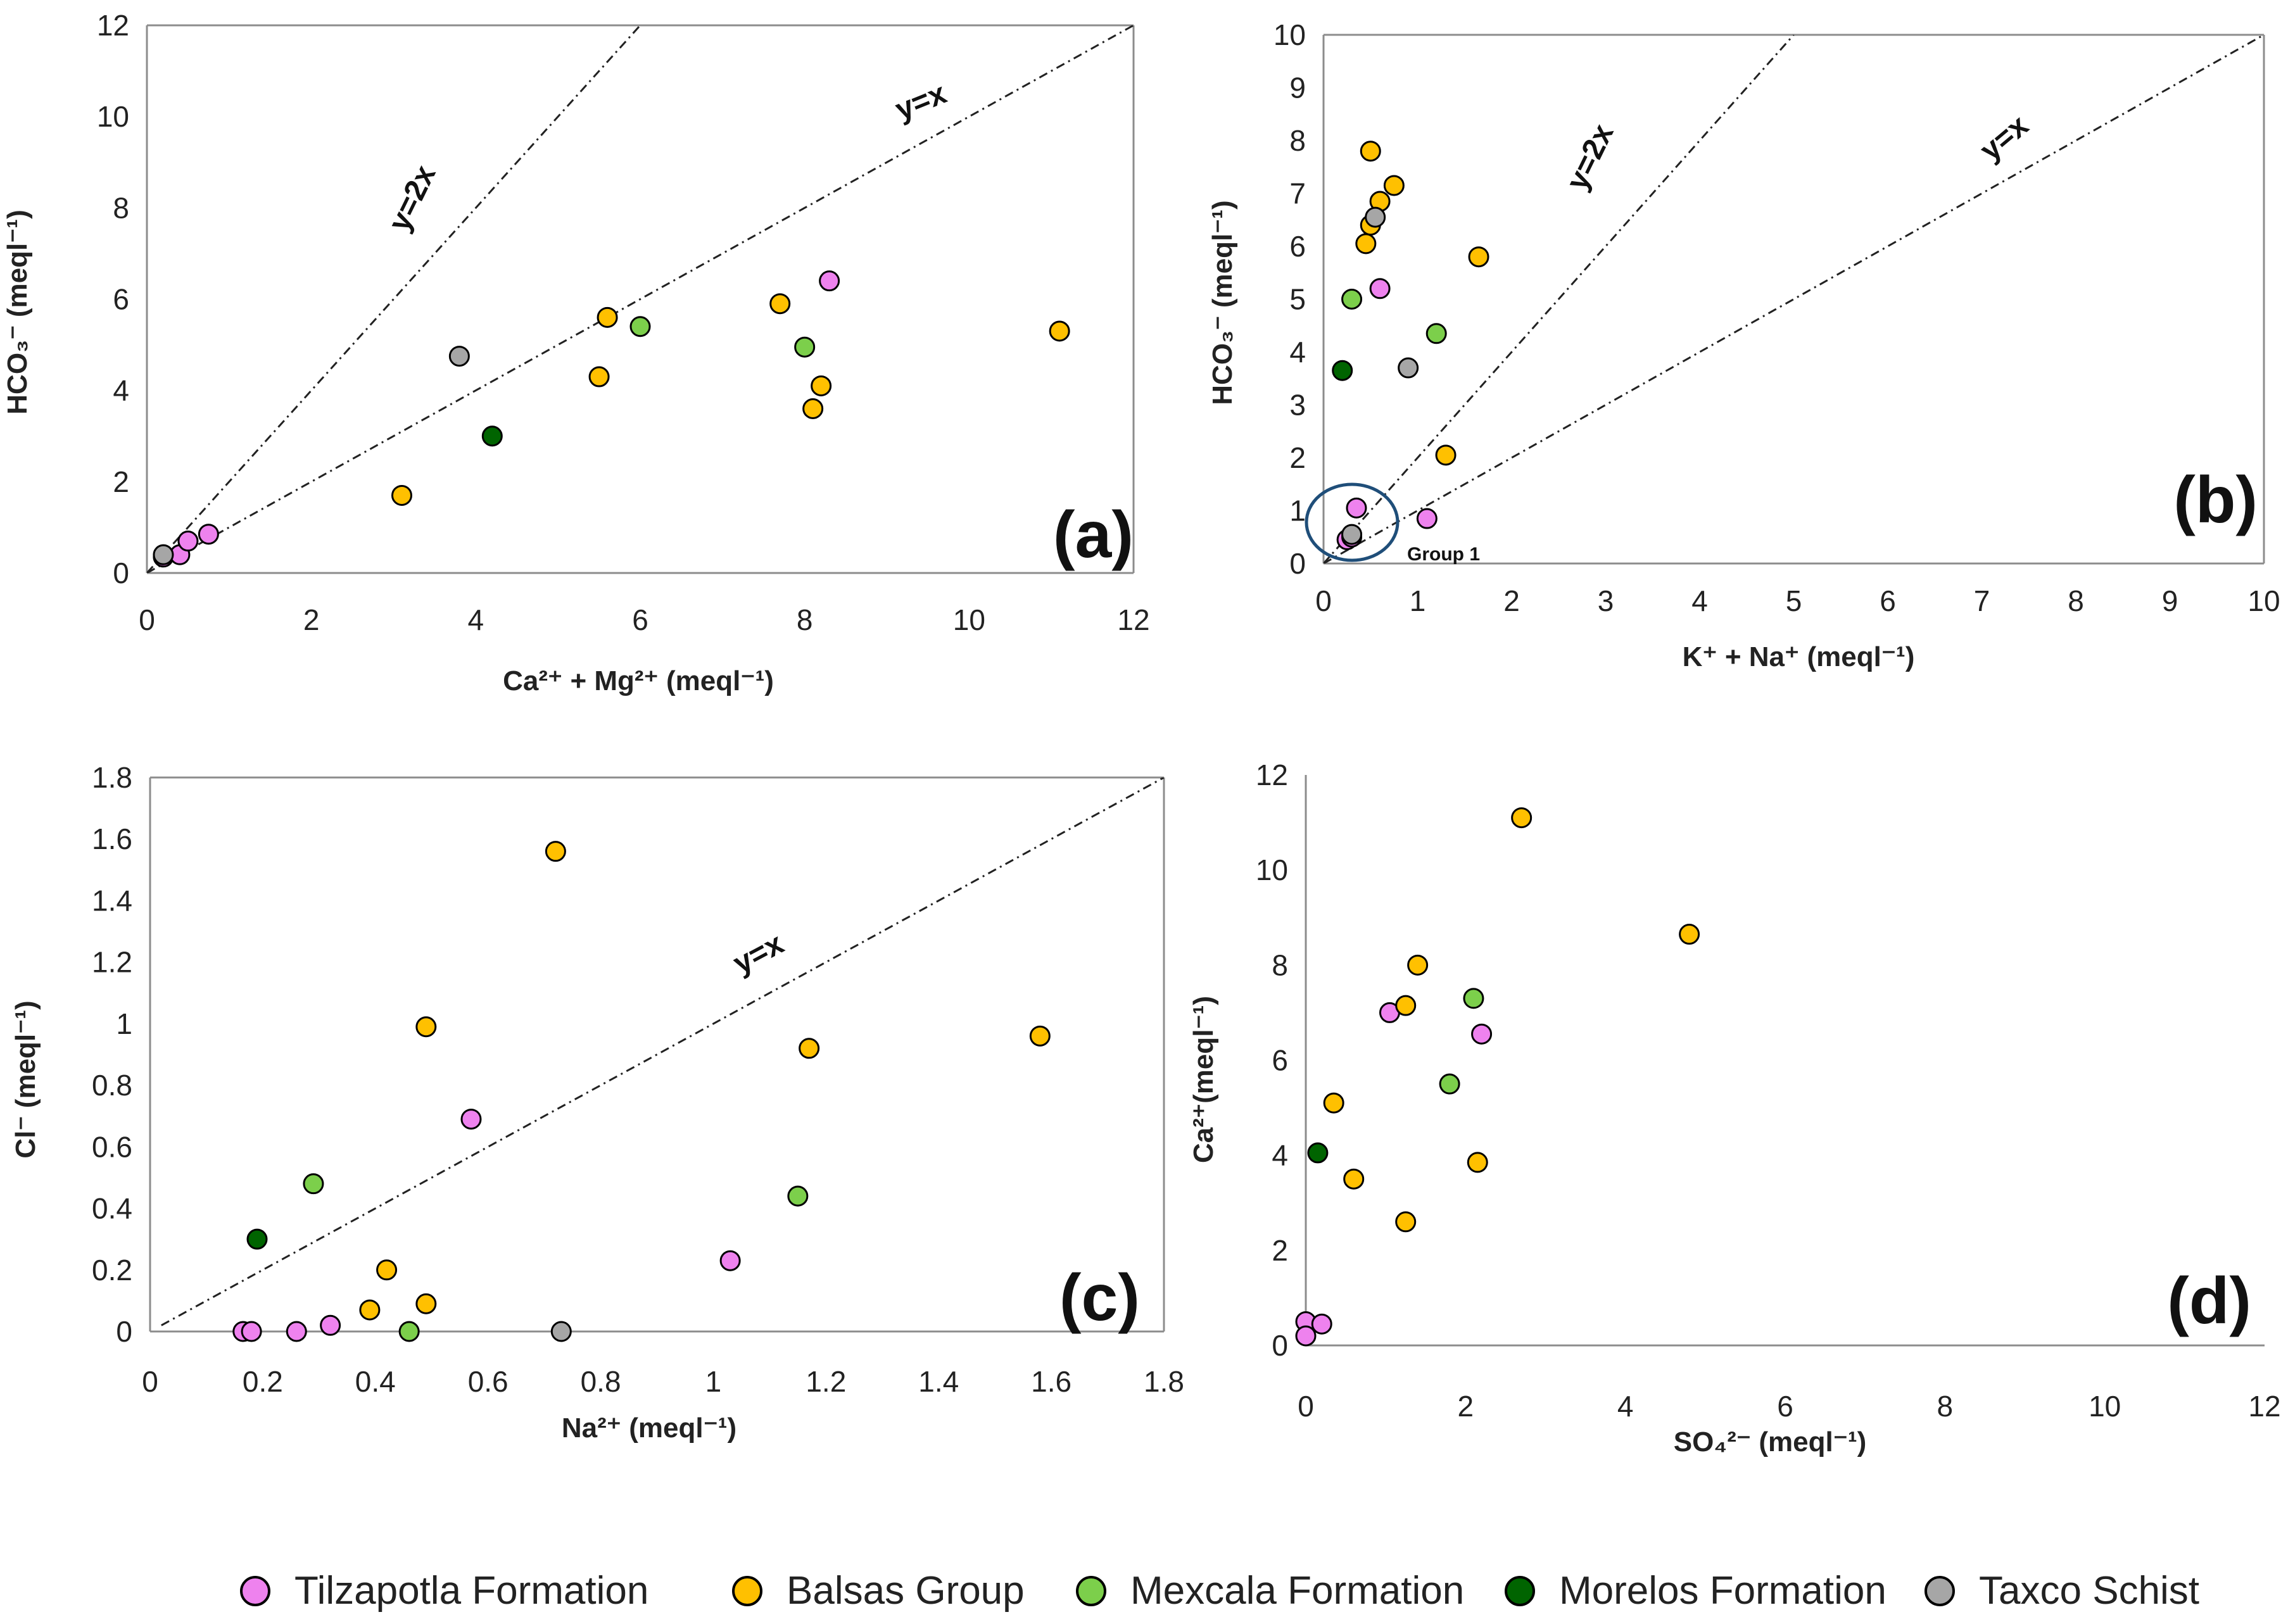 The image size is (2288, 1624). I want to click on reference-line-y-eq-x, so click(1794, 299).